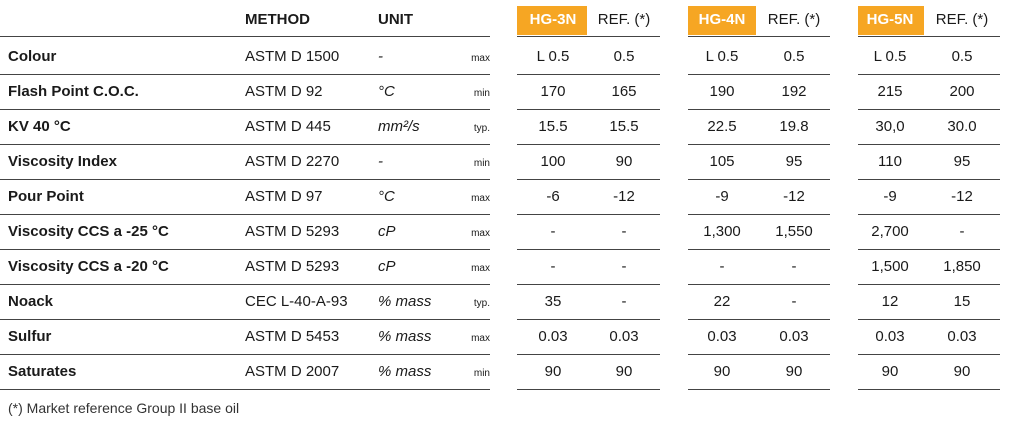 The height and width of the screenshot is (441, 1024). Describe the element at coordinates (962, 196) in the screenshot. I see `value: -12` at that location.